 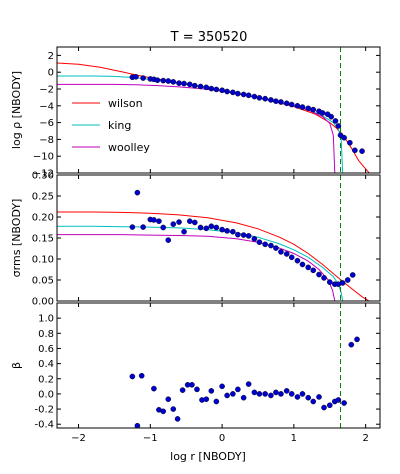 What do you see at coordinates (46, 90) in the screenshot?
I see `y-tick-label: −2` at bounding box center [46, 90].